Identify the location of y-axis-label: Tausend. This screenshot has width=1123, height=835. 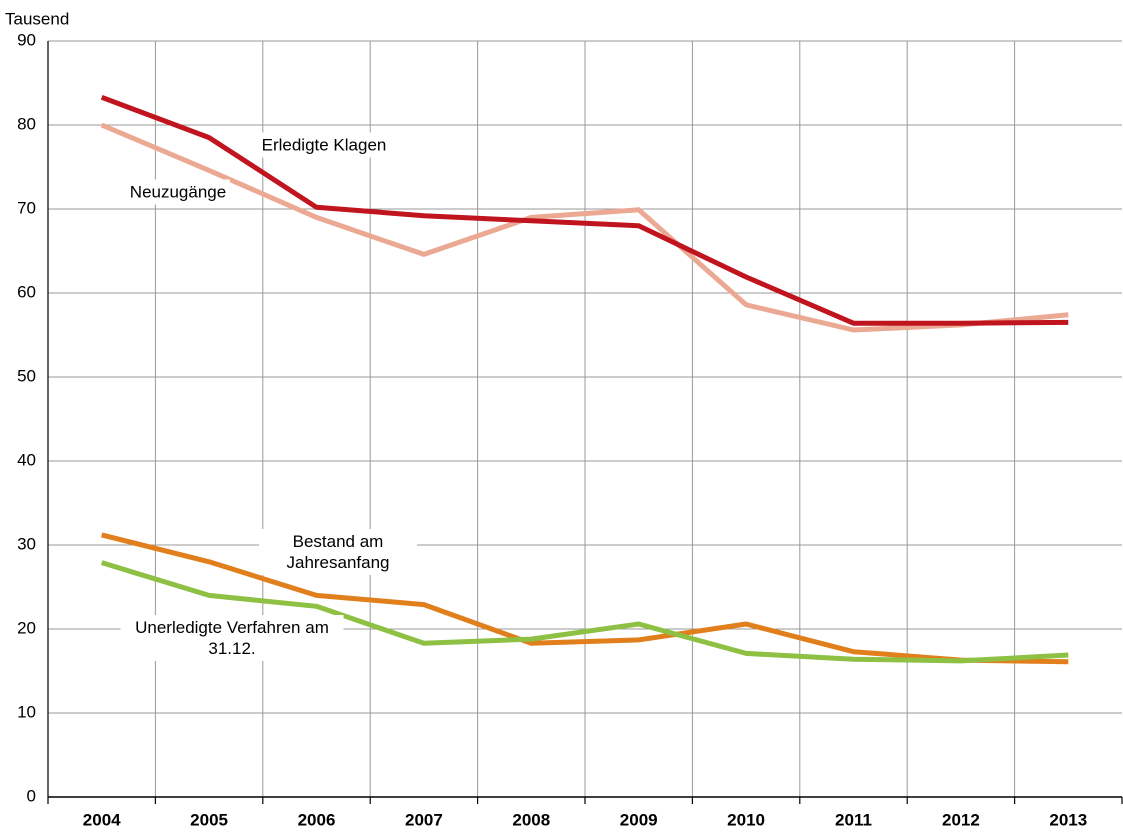
(37, 18).